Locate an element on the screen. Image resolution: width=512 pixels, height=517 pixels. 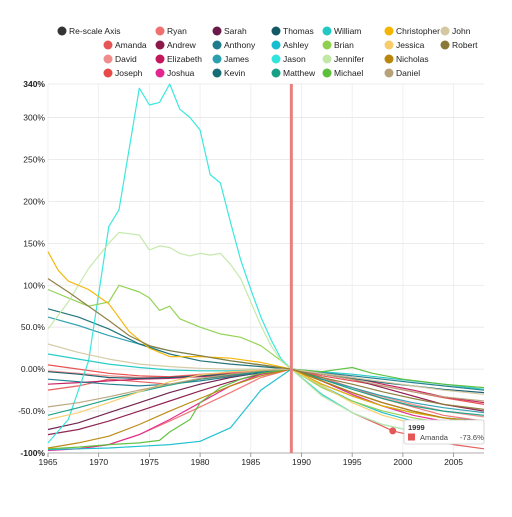
legend-swatch-david is located at coordinates (108, 59).